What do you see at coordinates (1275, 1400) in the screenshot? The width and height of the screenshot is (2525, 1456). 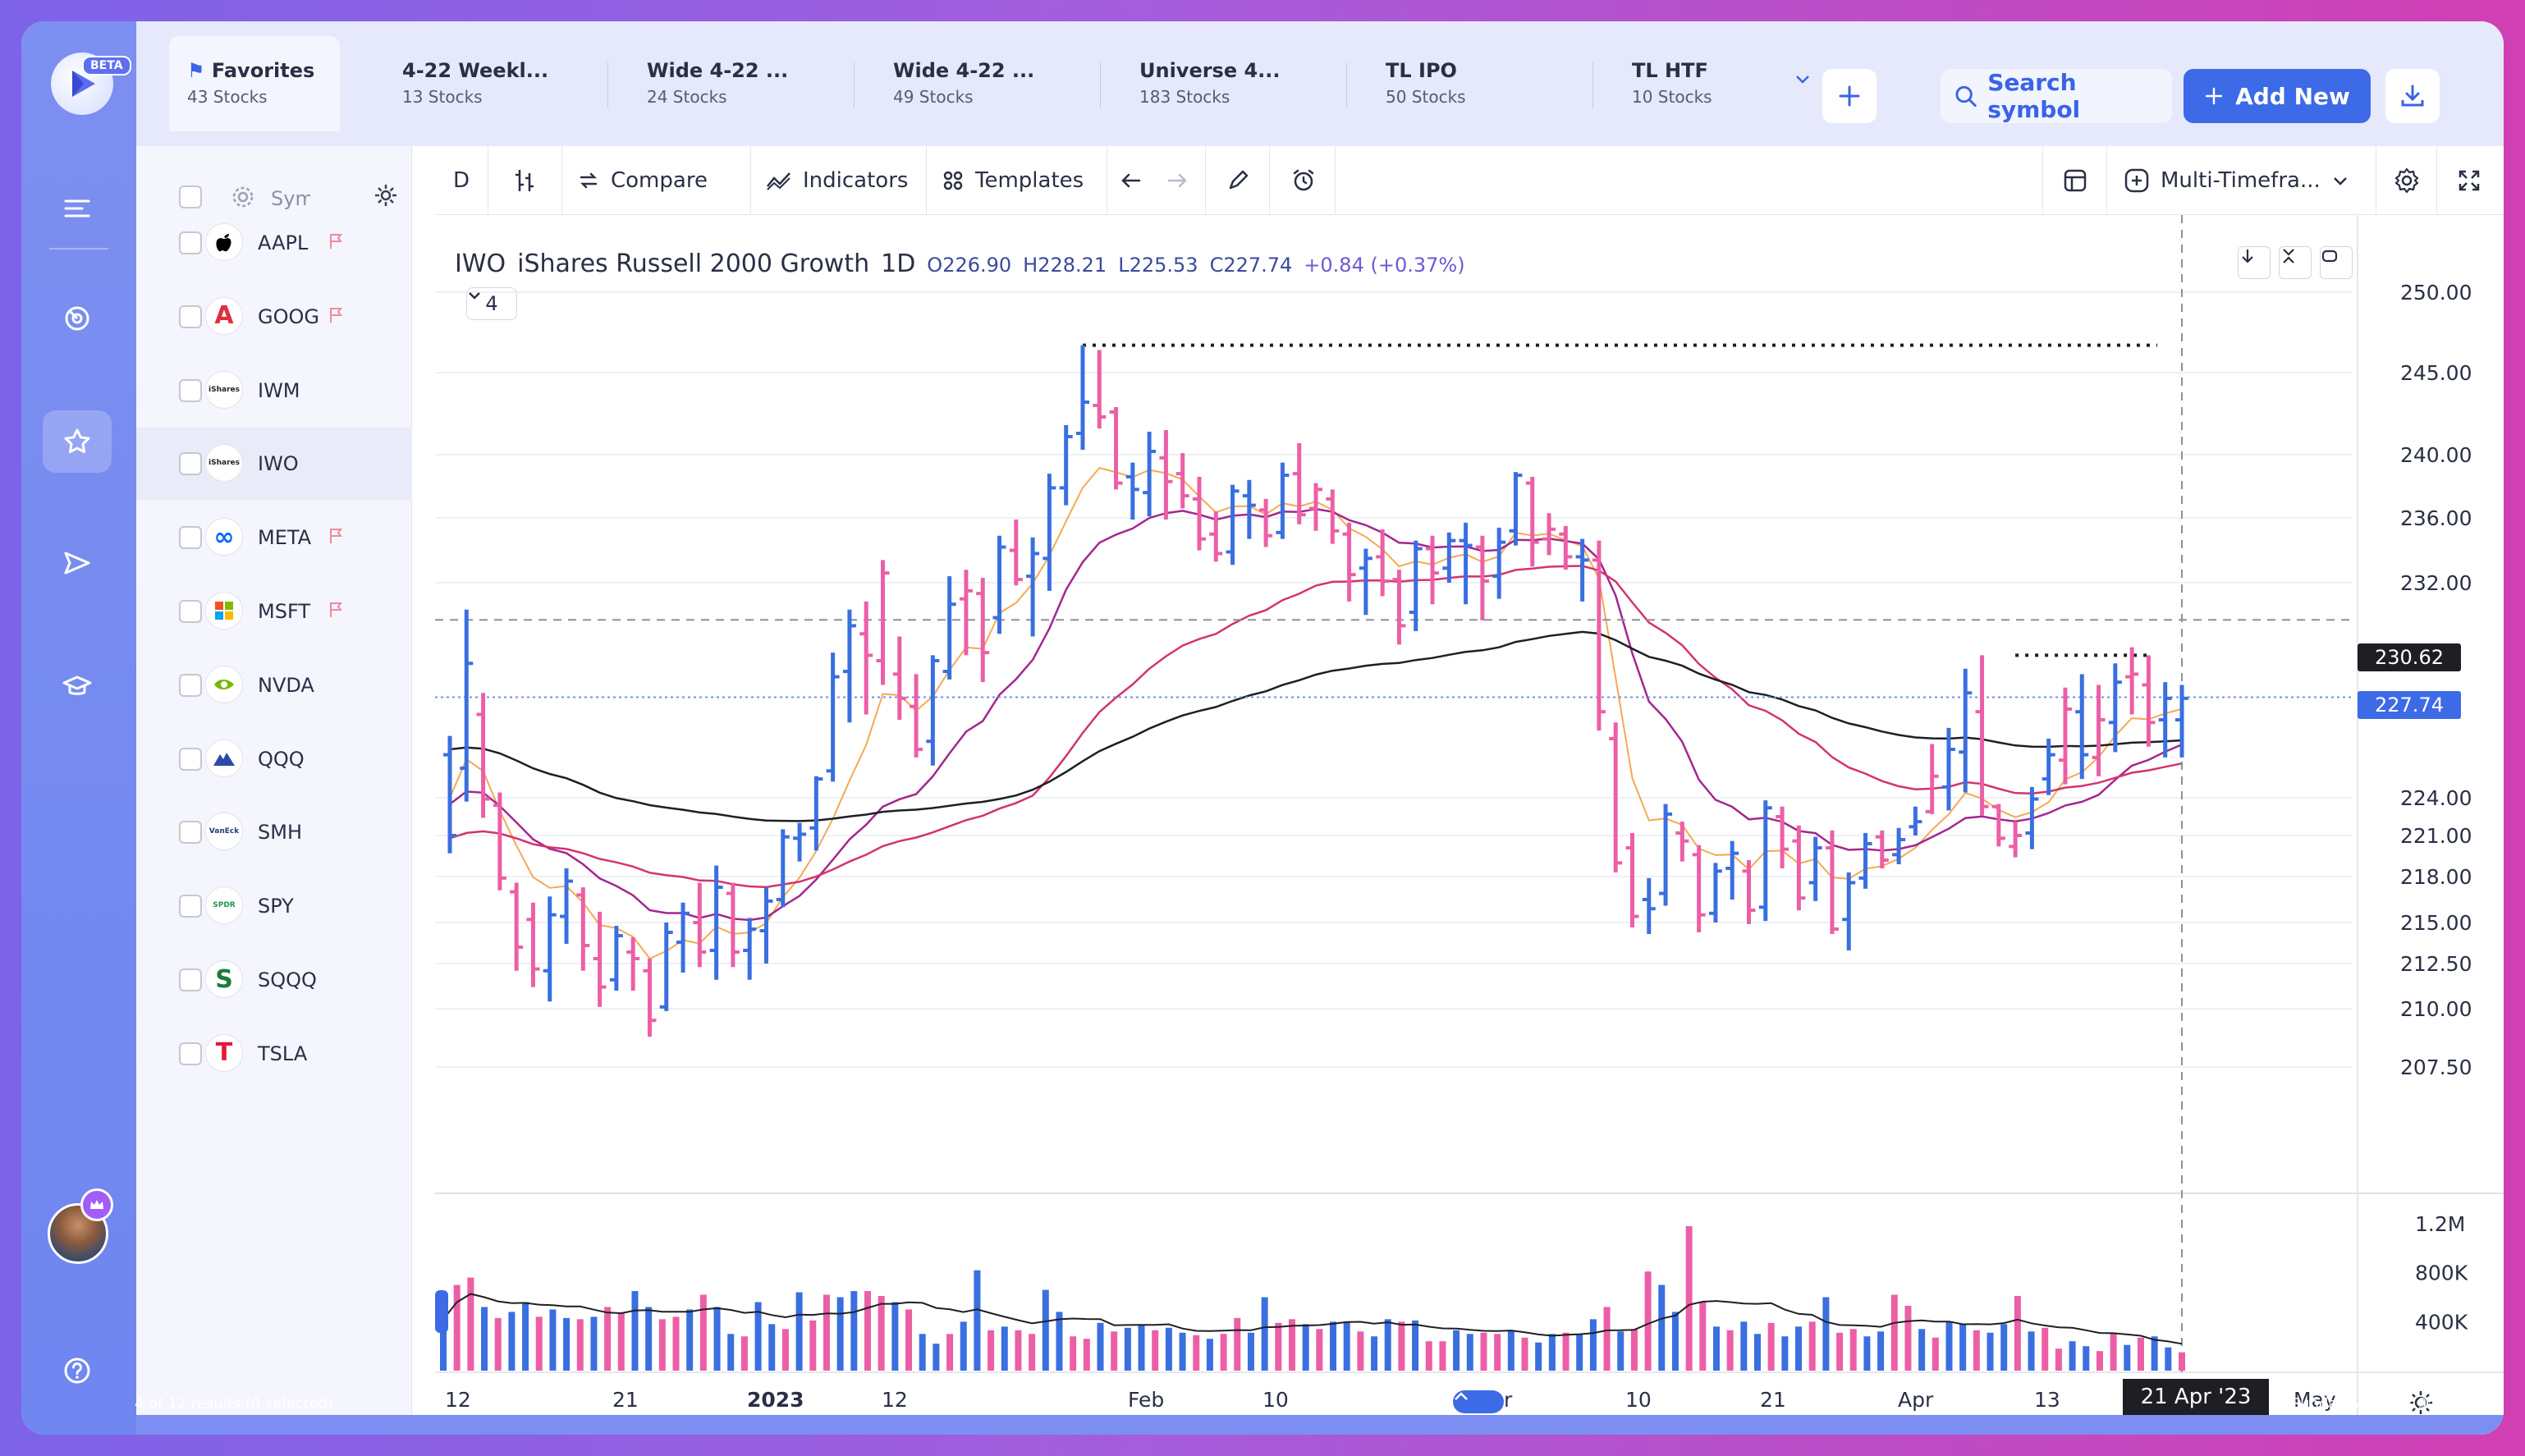 I see `time-tick-label: 10` at bounding box center [1275, 1400].